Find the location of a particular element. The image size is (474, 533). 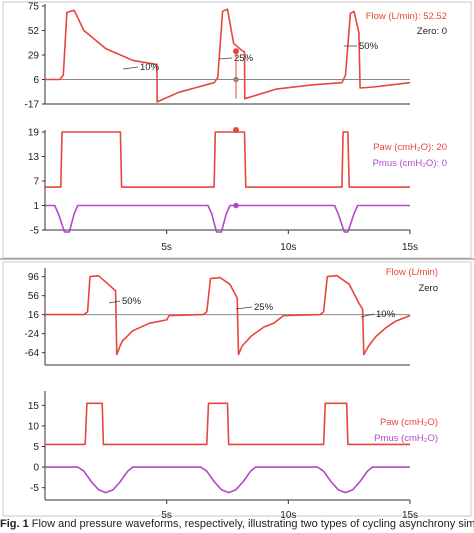

y-tick-label: 96 is located at coordinates (34, 277).